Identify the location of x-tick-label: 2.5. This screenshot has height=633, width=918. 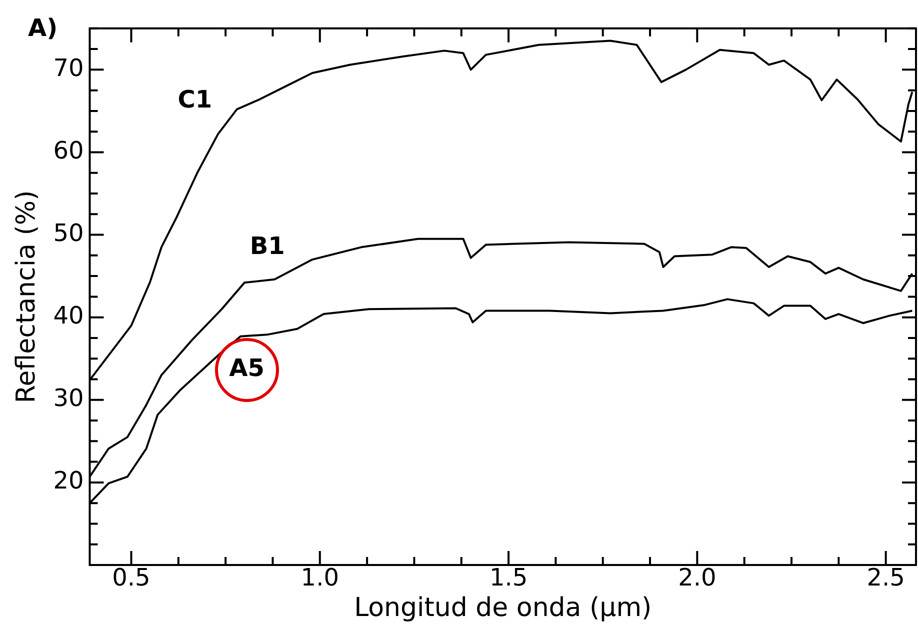
(885, 578).